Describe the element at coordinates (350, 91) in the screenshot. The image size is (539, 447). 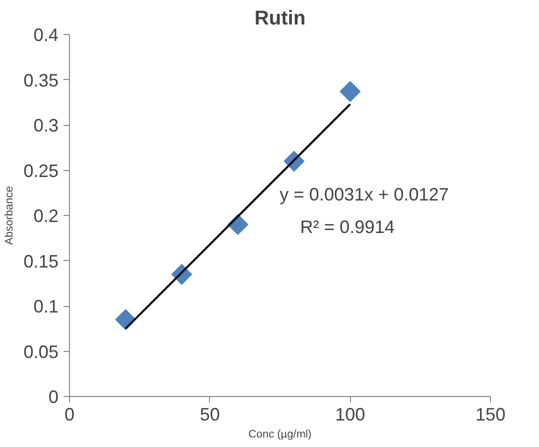
I see `point` at that location.